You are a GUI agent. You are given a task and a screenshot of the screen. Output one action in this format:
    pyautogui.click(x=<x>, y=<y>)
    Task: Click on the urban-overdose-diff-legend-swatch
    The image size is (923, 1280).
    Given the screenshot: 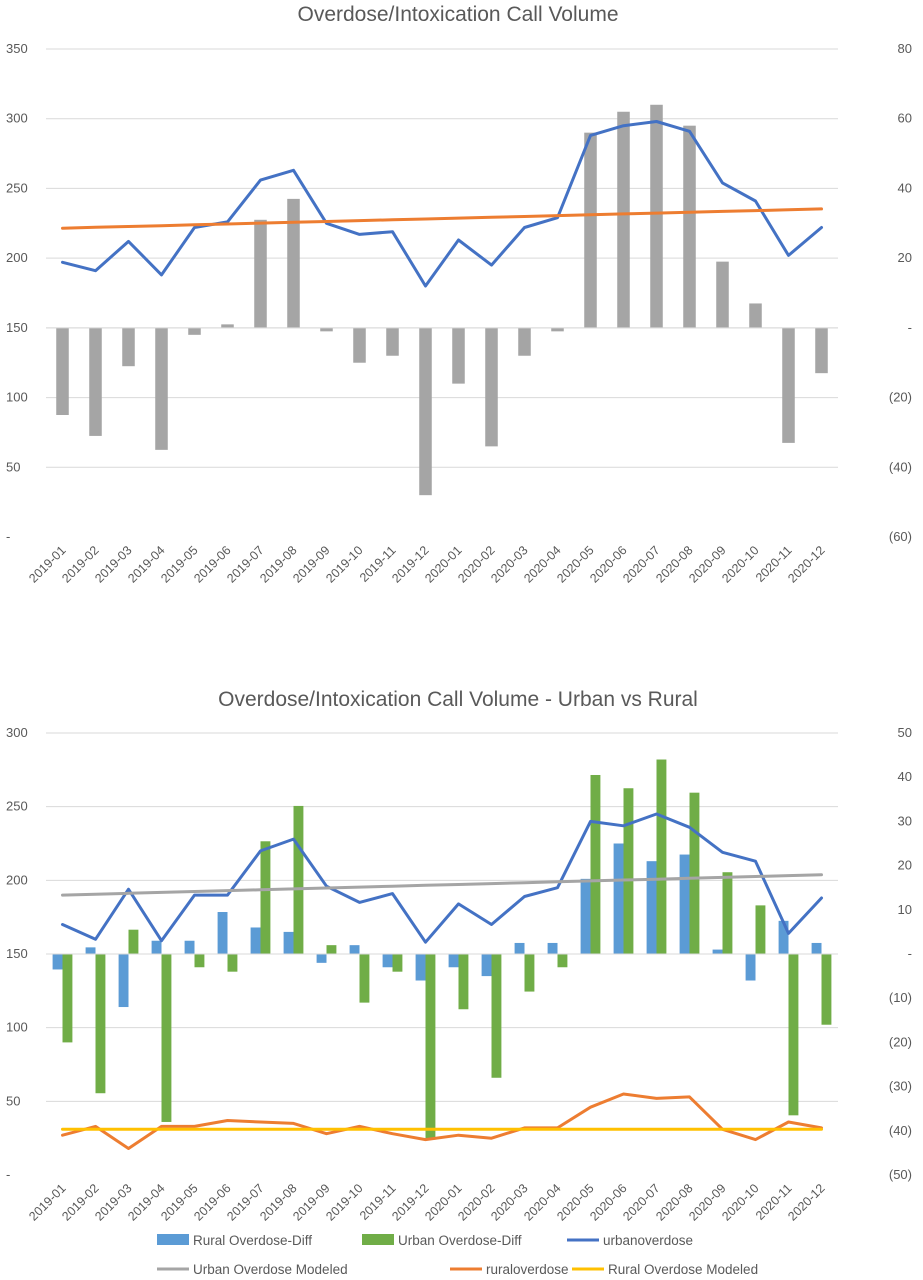 What is the action you would take?
    pyautogui.click(x=378, y=1239)
    